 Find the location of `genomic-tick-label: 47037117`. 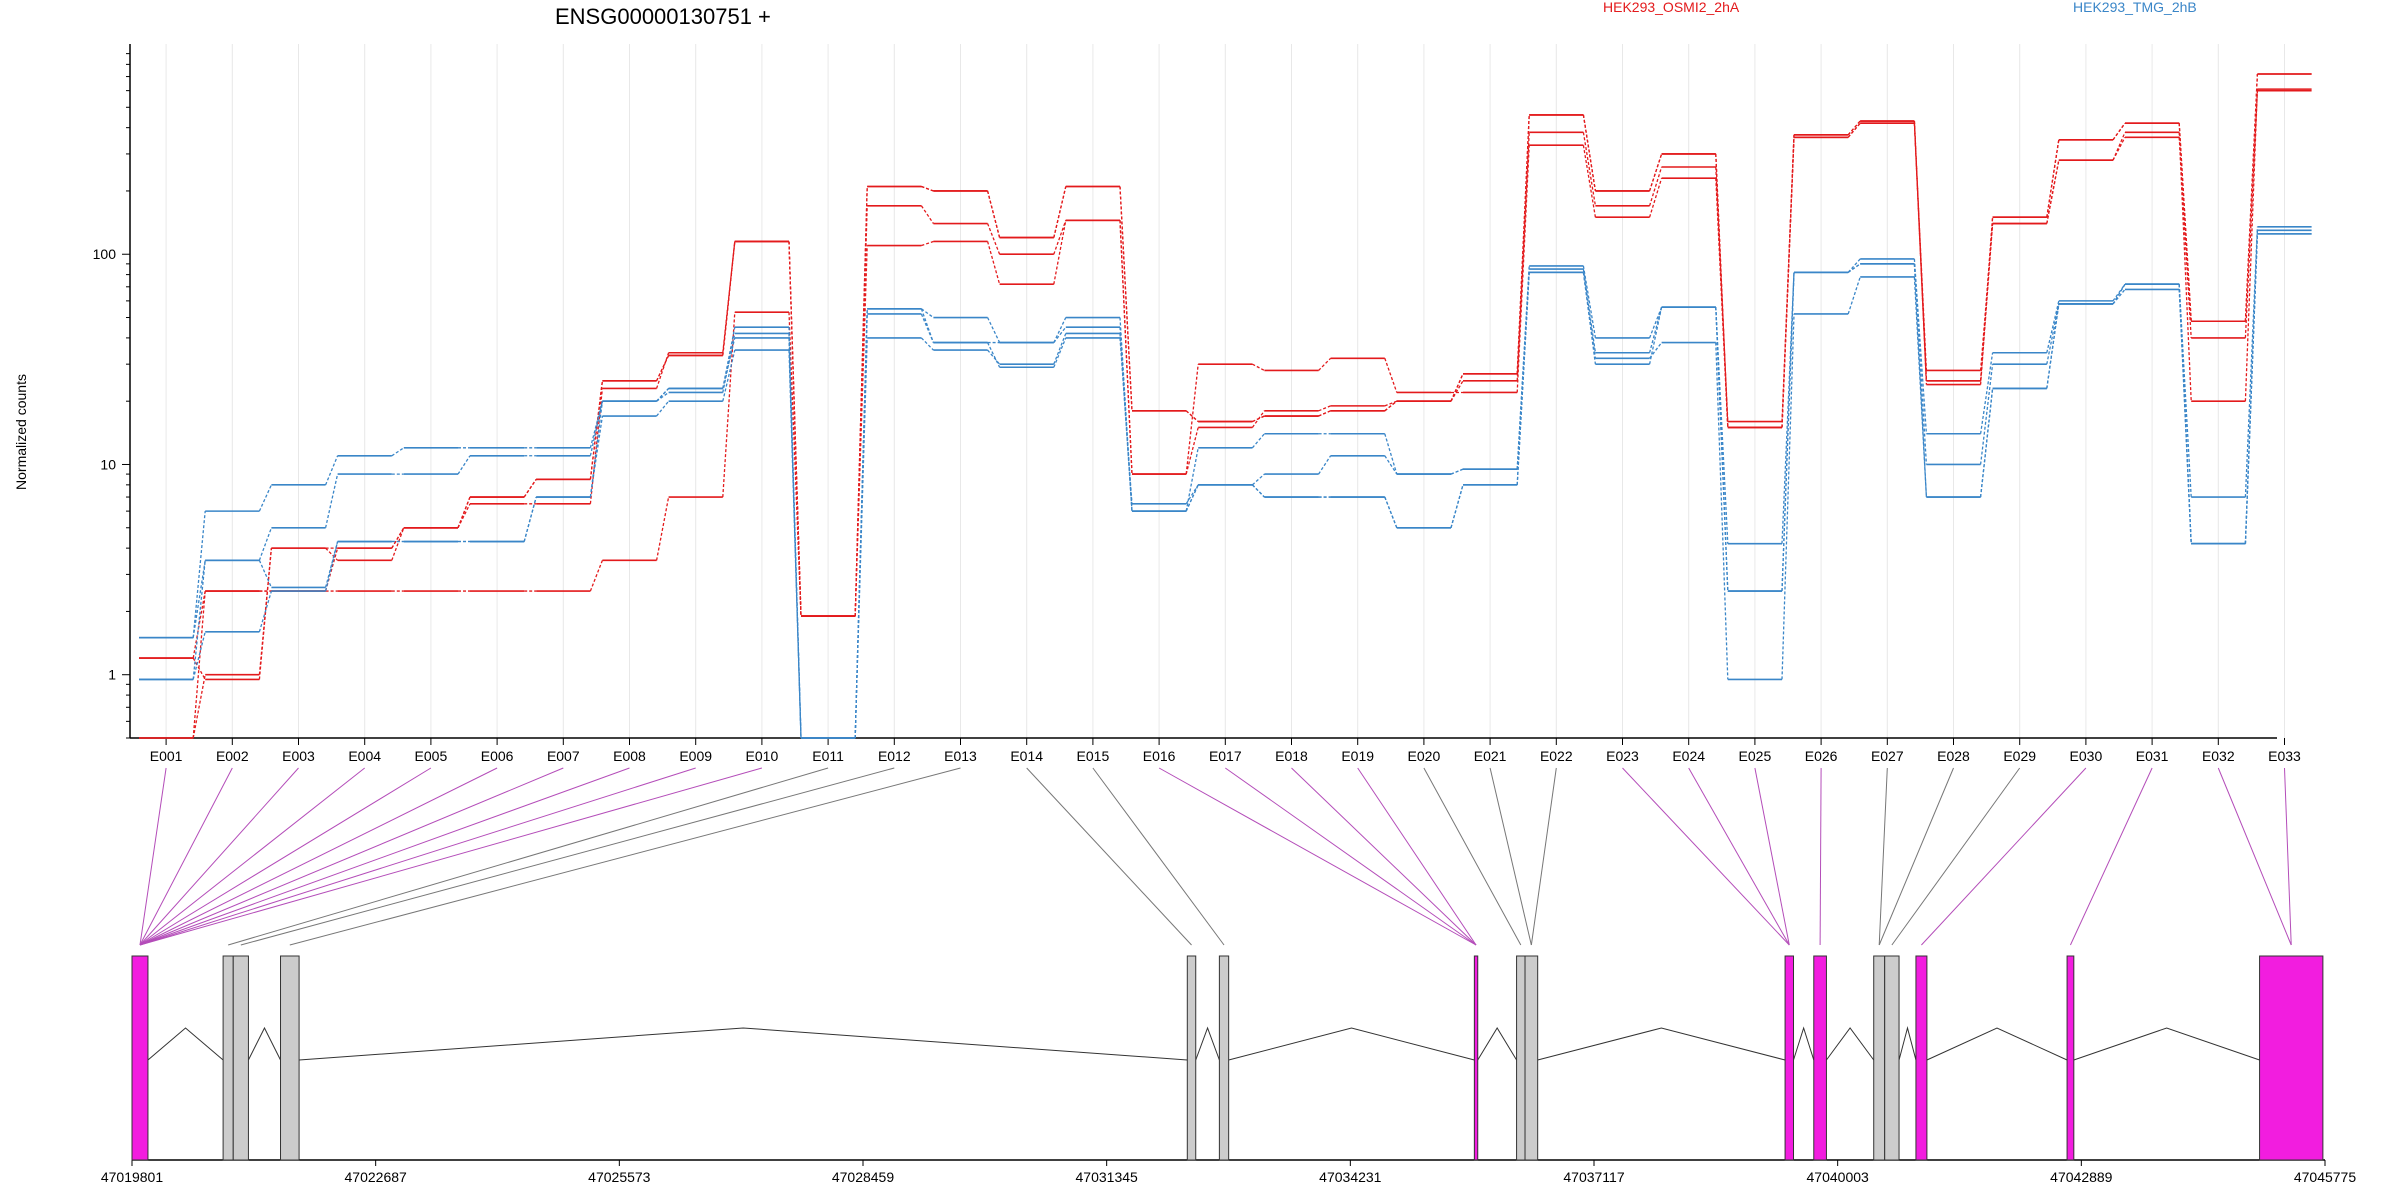

genomic-tick-label: 47037117 is located at coordinates (1593, 1177).